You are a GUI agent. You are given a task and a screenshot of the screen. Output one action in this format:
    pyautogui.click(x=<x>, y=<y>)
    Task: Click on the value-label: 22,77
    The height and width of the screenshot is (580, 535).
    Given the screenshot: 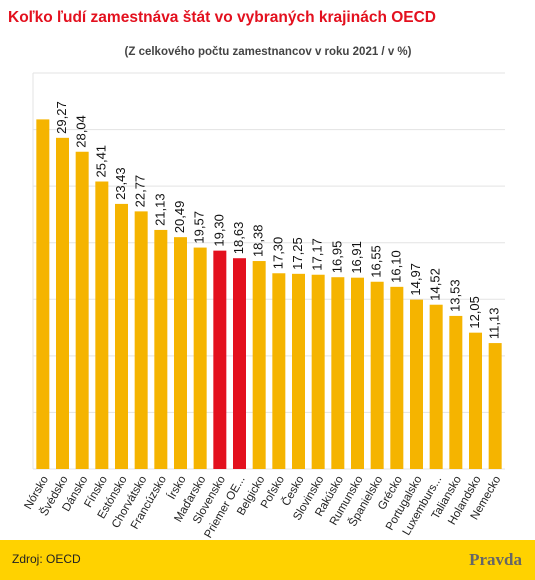 What is the action you would take?
    pyautogui.click(x=140, y=191)
    